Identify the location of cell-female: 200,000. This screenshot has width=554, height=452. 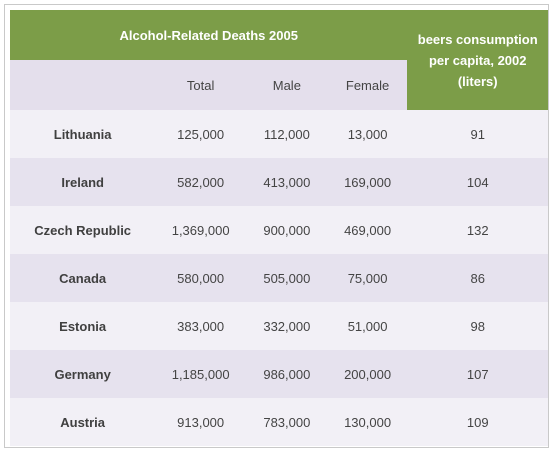
(367, 374).